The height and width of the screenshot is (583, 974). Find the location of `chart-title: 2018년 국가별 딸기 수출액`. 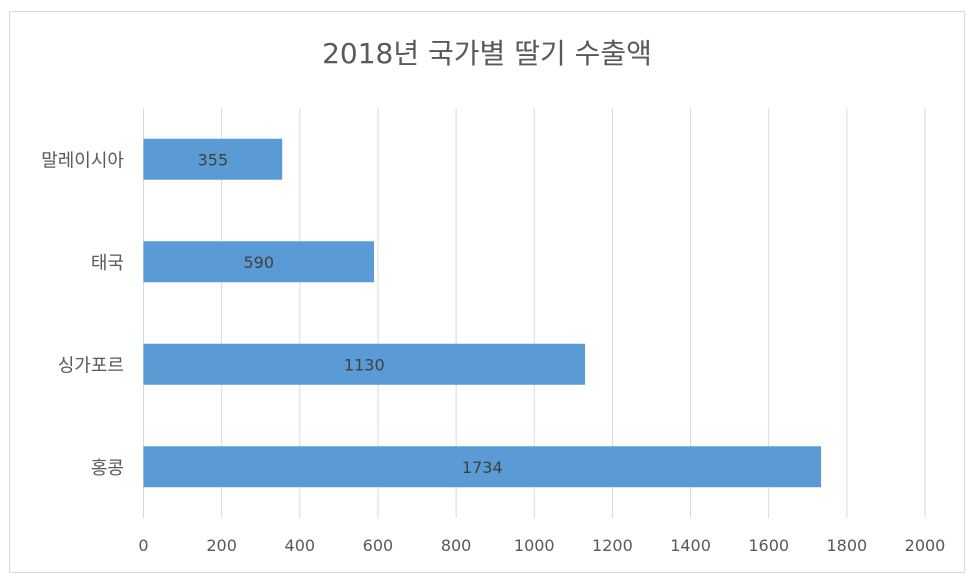

chart-title: 2018년 국가별 딸기 수출액 is located at coordinates (487, 53).